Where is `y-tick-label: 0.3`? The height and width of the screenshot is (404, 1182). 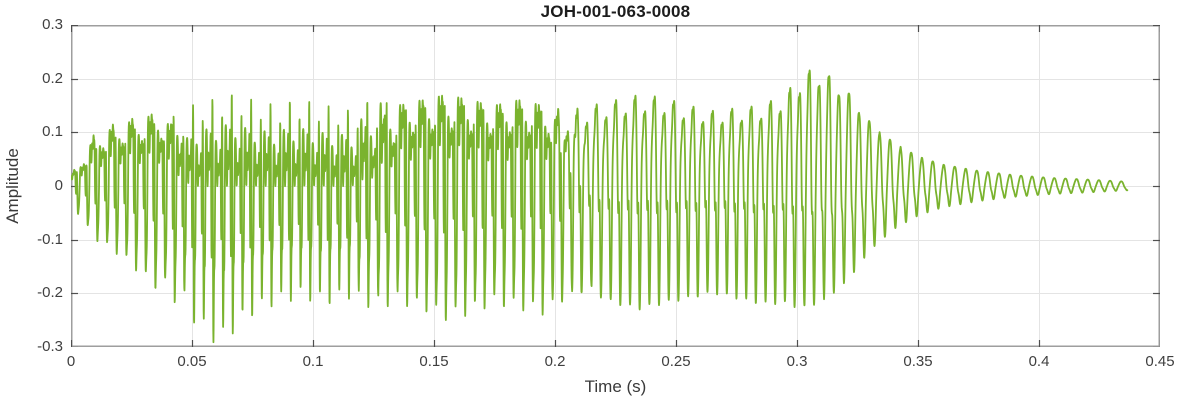 y-tick-label: 0.3 is located at coordinates (52, 24).